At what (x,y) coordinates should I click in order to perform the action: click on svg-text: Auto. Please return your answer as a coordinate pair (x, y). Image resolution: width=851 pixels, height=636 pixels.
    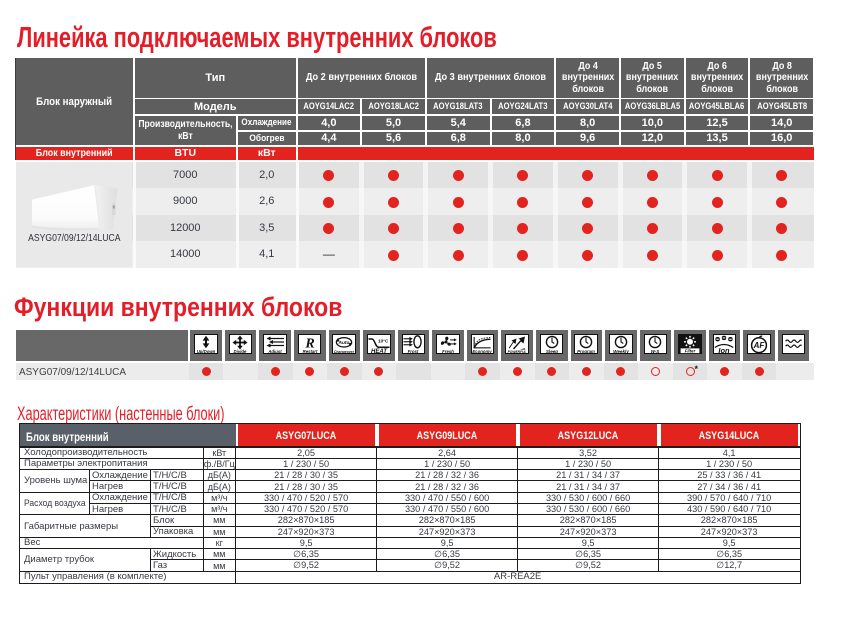
    Looking at the image, I should click on (344, 343).